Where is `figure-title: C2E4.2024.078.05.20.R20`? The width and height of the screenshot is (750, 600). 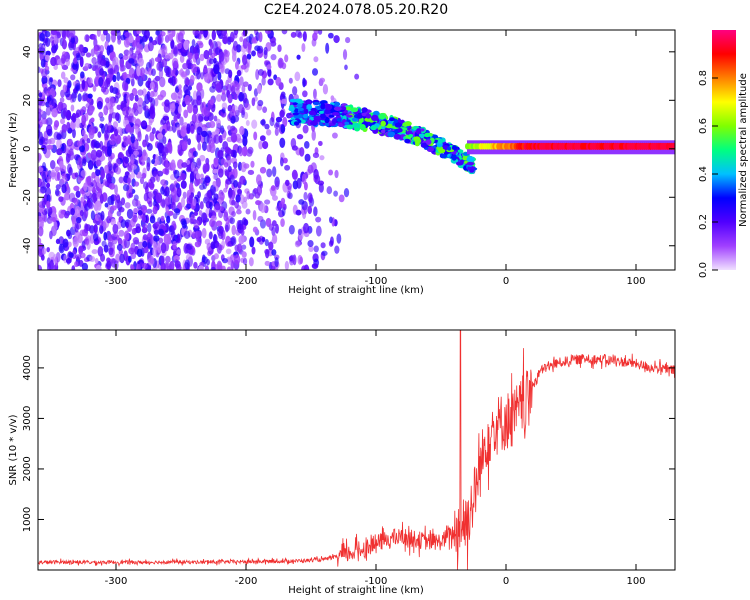 figure-title: C2E4.2024.078.05.20.R20 is located at coordinates (356, 10).